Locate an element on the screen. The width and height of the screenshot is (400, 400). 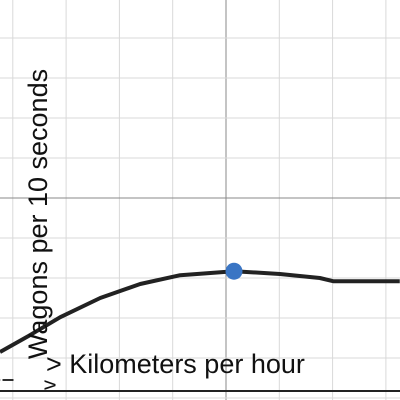
y-axis-label: Wagons per 10 seconds is located at coordinates (38, 214).